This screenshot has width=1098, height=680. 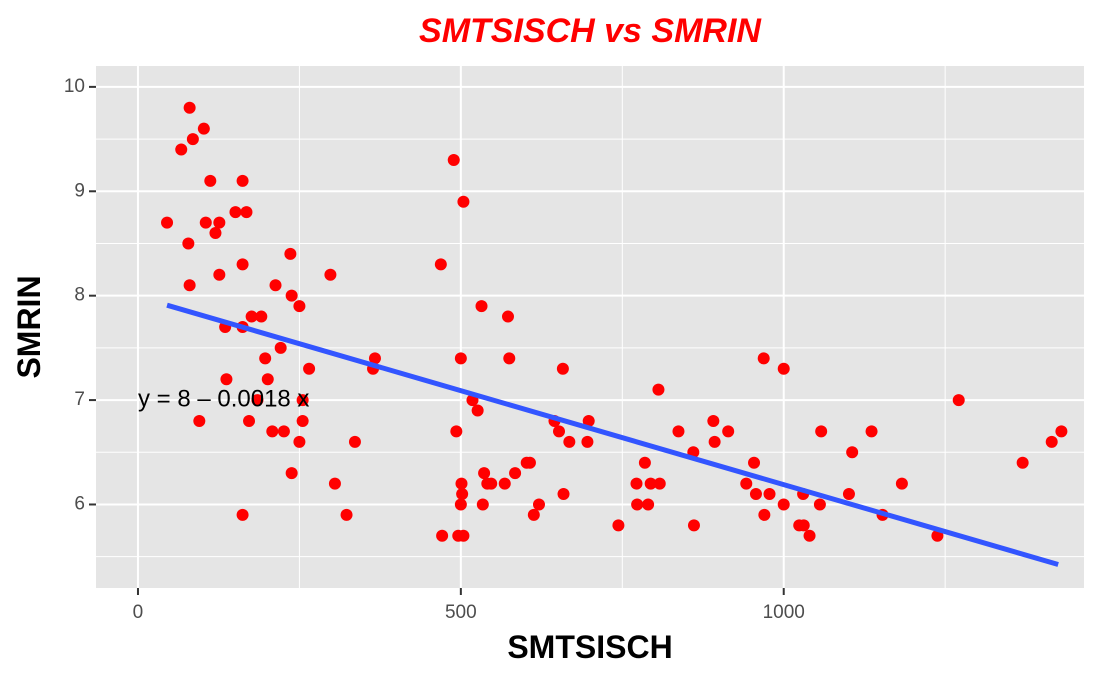 I want to click on y-axis-title: SMRIN, so click(x=29, y=326).